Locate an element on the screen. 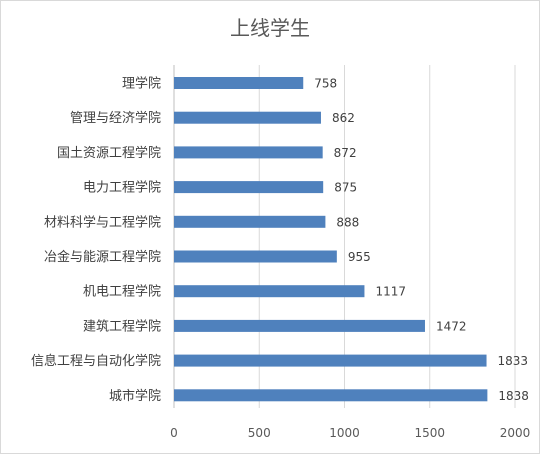 This screenshot has width=540, height=454. x-tick-label: 2000 is located at coordinates (515, 433).